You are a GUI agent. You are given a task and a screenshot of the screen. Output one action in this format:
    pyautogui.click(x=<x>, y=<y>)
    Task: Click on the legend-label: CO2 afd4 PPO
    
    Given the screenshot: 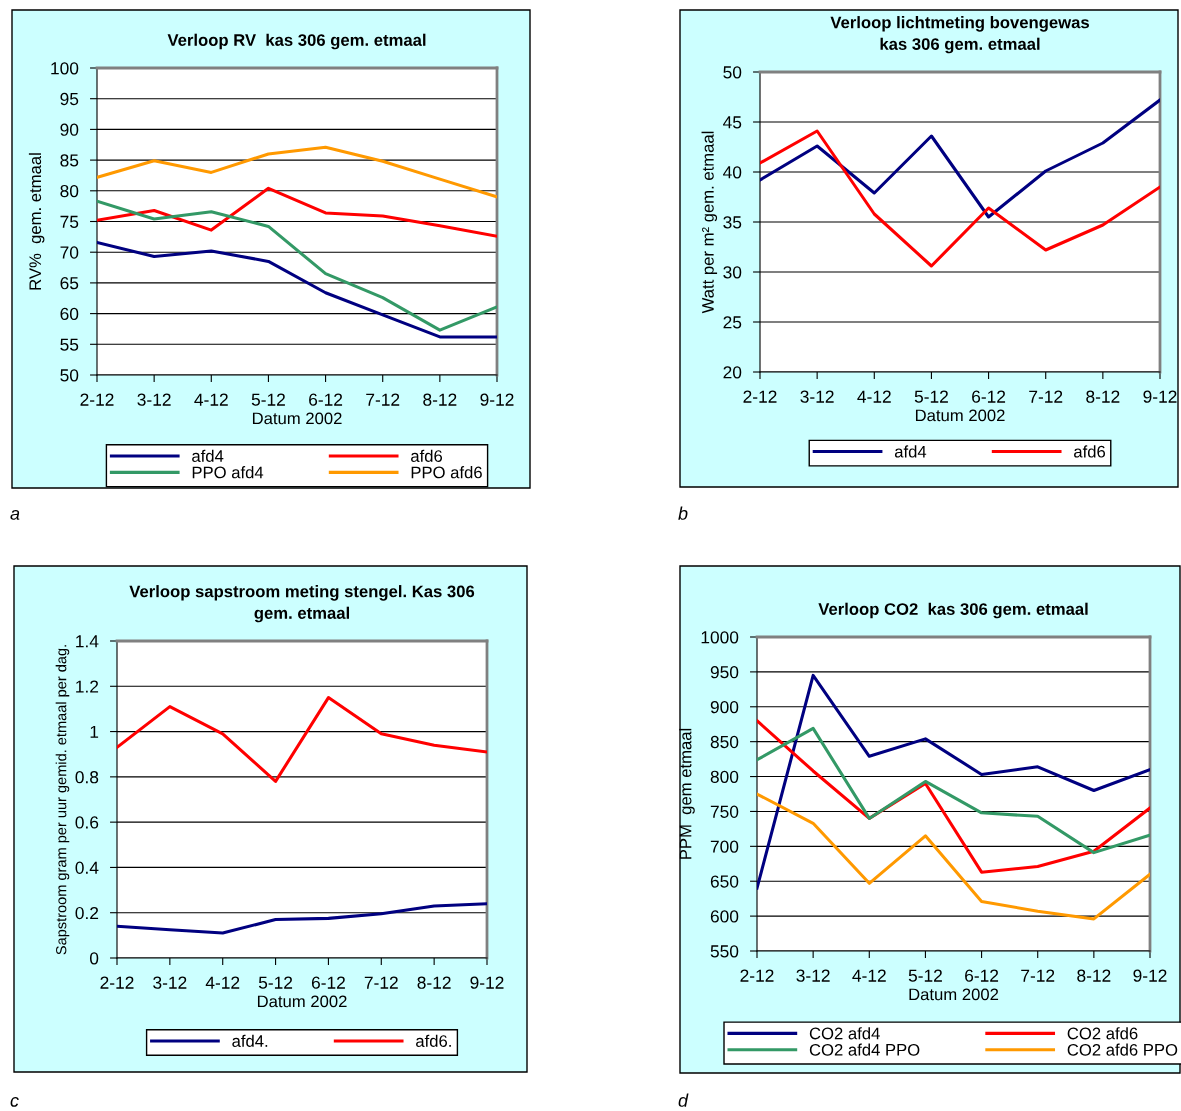 What is the action you would take?
    pyautogui.click(x=864, y=1049)
    